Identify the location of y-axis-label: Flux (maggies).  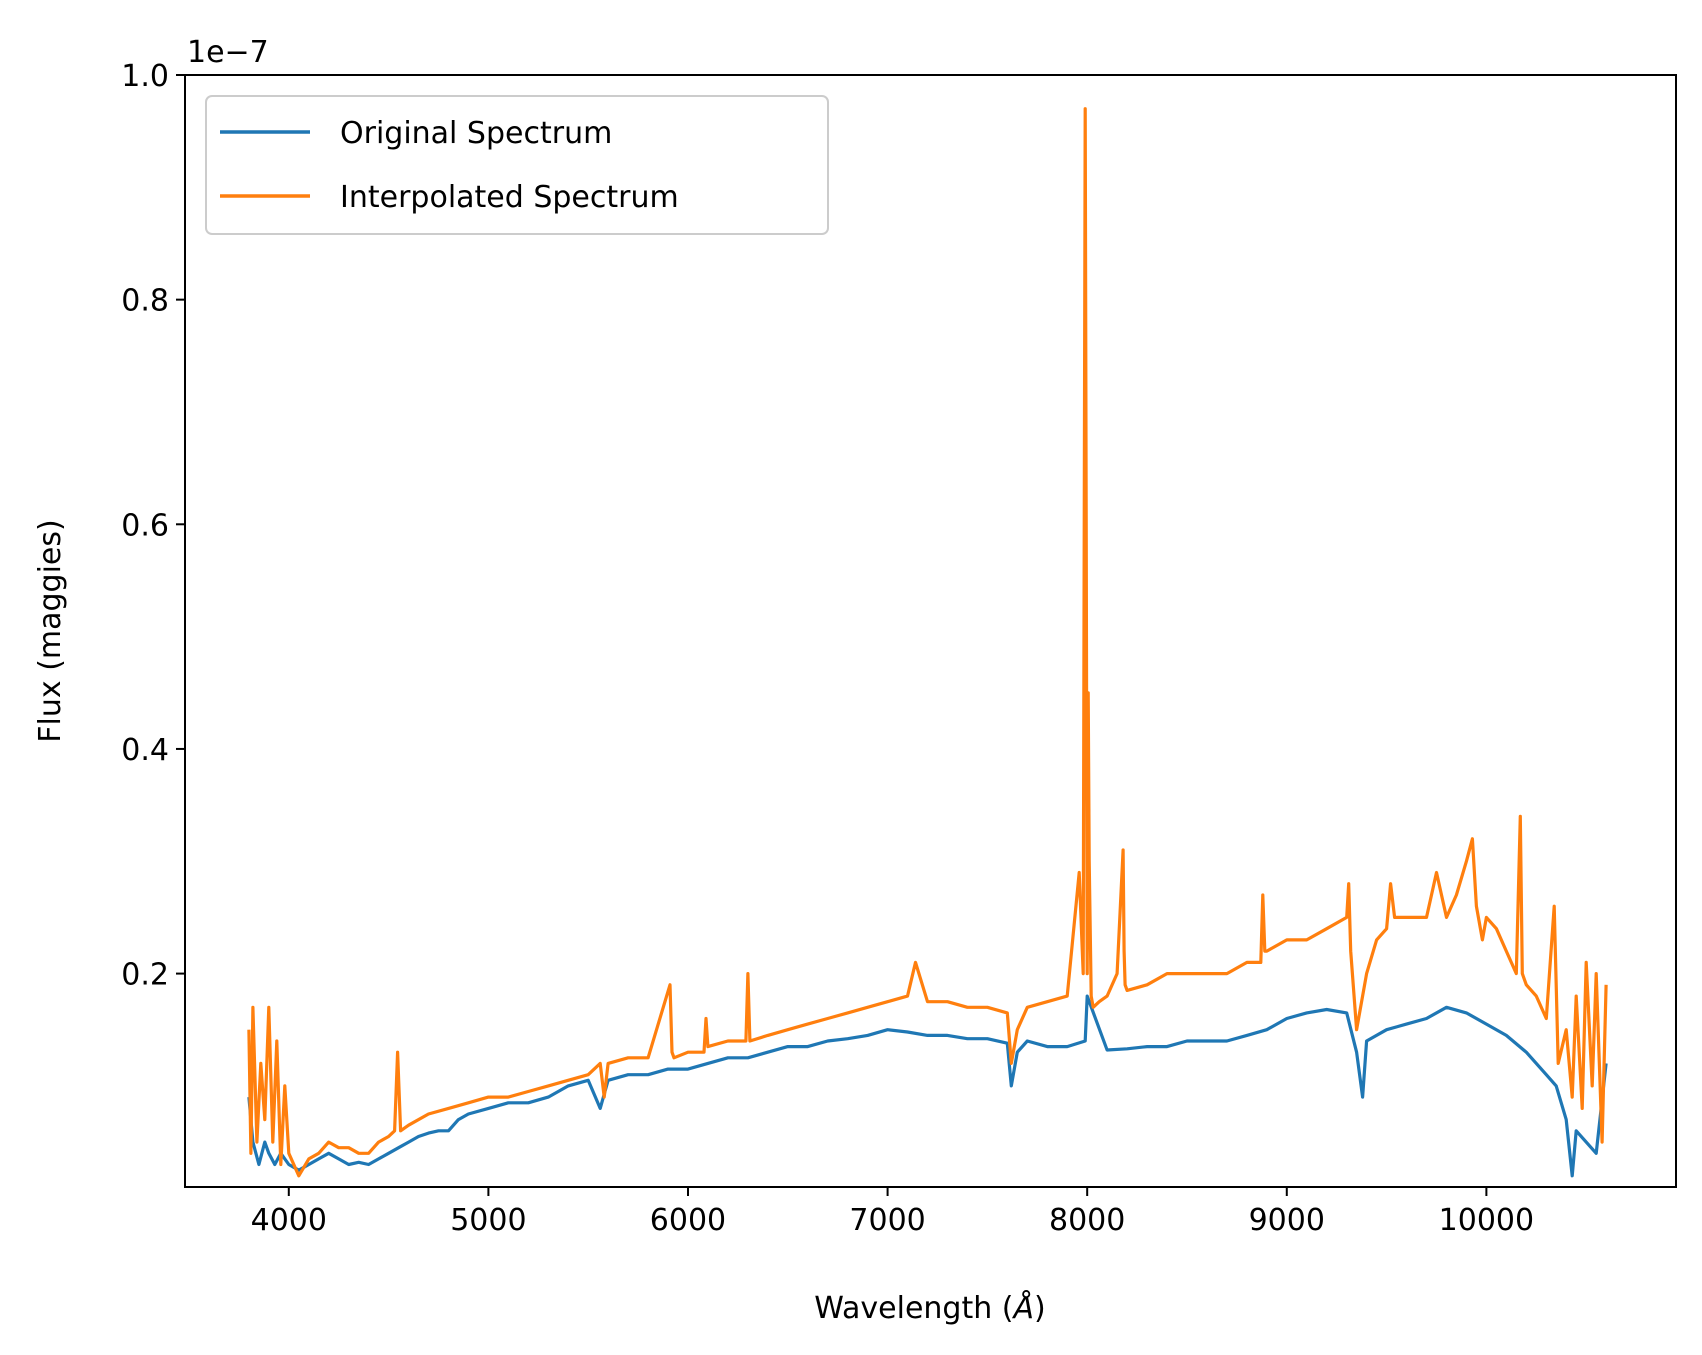
(50, 630).